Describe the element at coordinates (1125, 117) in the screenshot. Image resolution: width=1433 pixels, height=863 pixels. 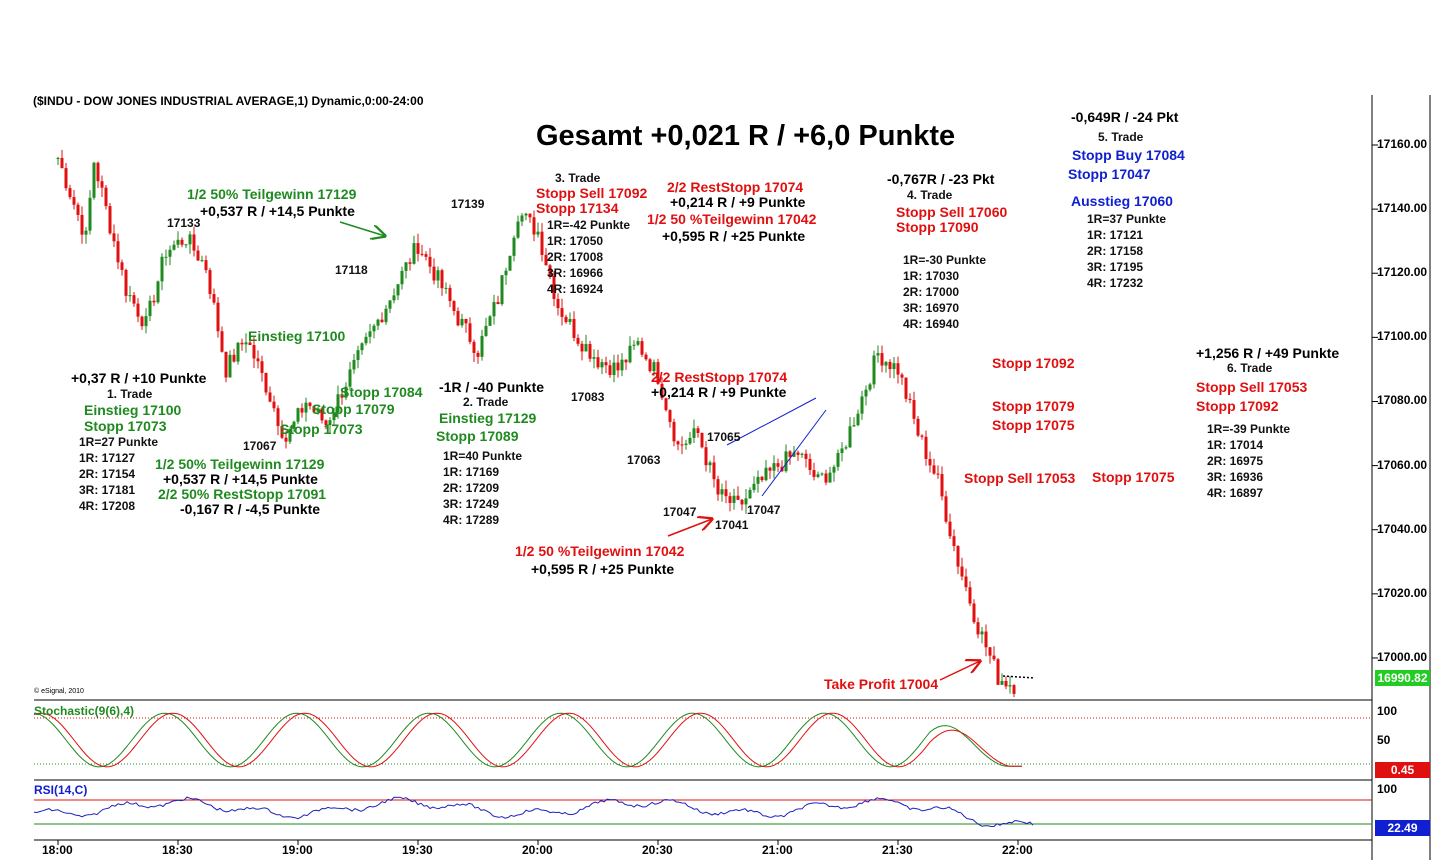
I see `annotation-text: -0,649R / -24 Pkt` at that location.